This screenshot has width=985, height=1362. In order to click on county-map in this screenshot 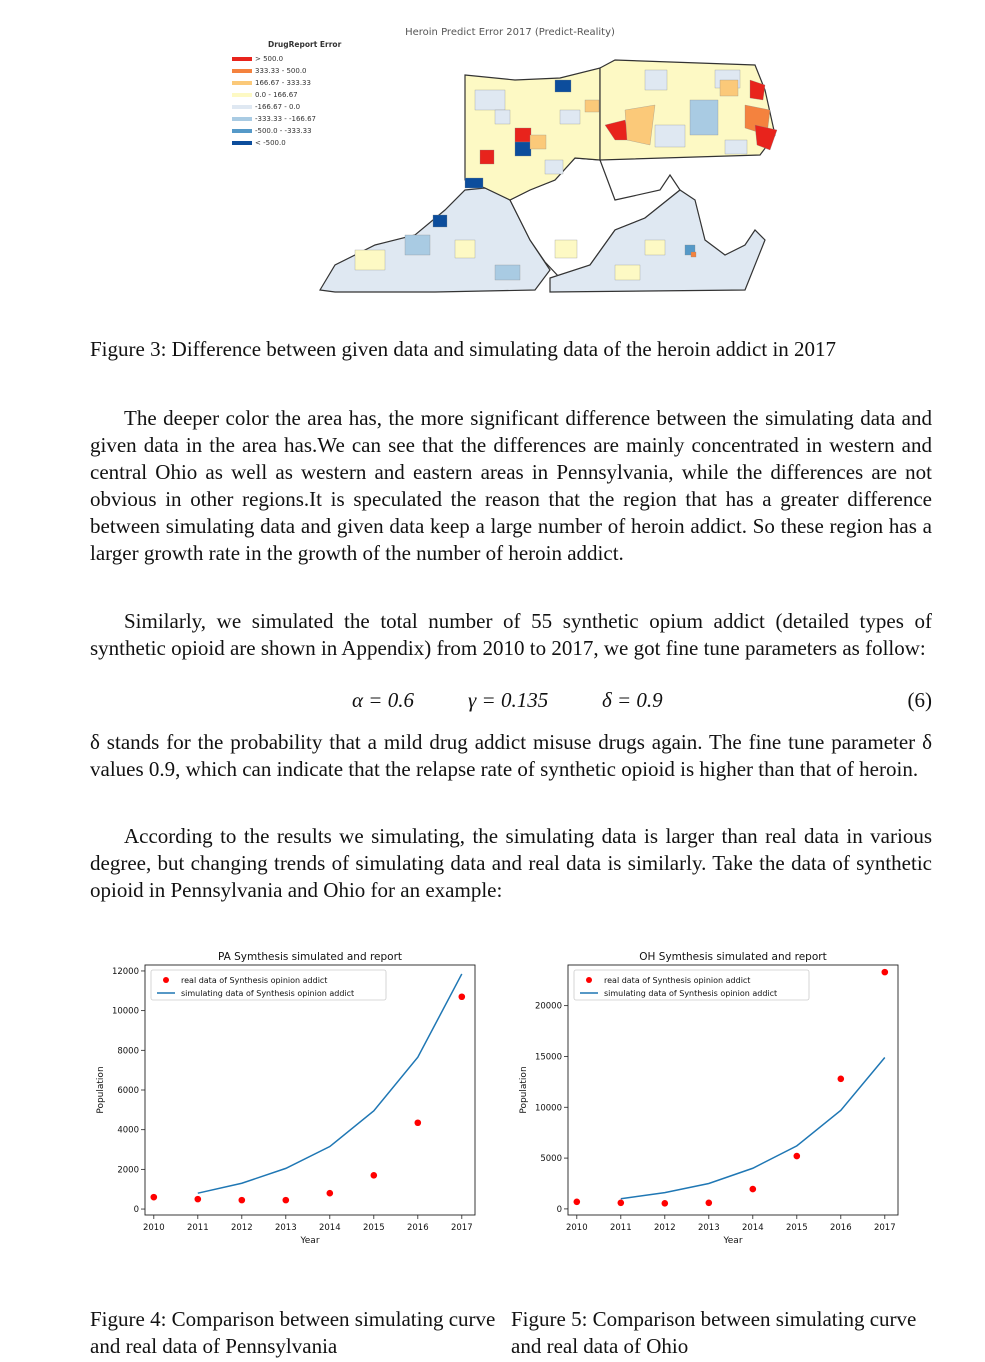, I will do `click(548, 176)`.